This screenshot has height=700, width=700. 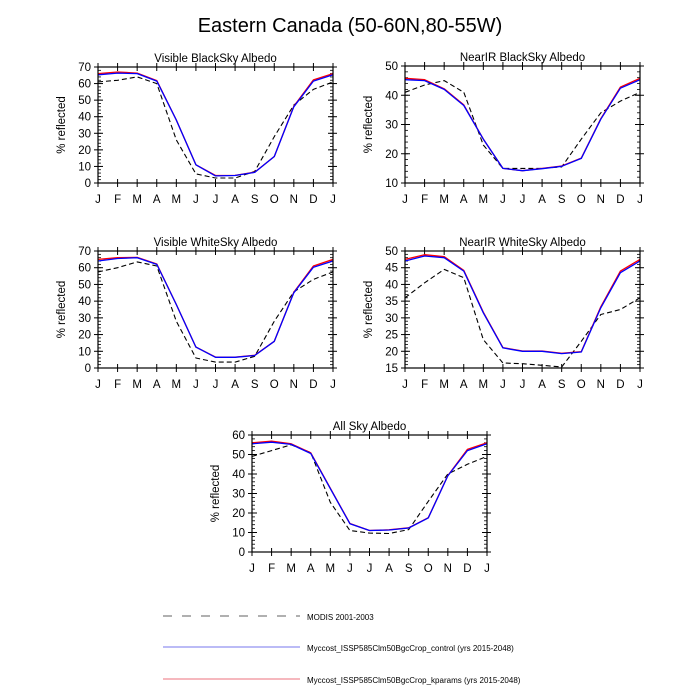 What do you see at coordinates (294, 200) in the screenshot?
I see `chart-0-xtick-label: N` at bounding box center [294, 200].